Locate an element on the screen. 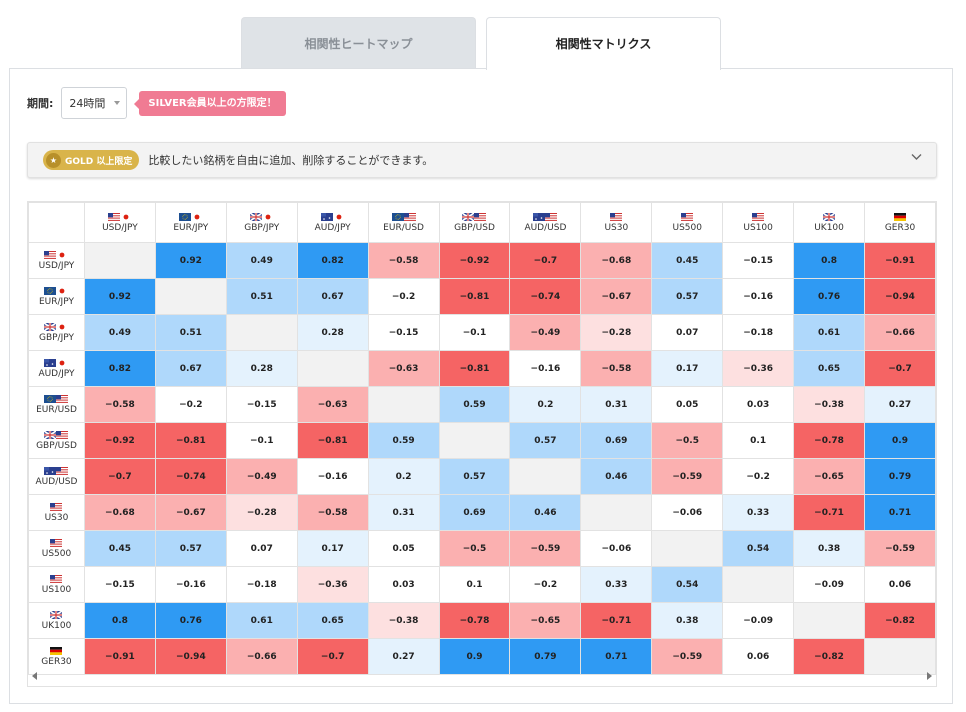  correlation-cell: −0.28 is located at coordinates (261, 512).